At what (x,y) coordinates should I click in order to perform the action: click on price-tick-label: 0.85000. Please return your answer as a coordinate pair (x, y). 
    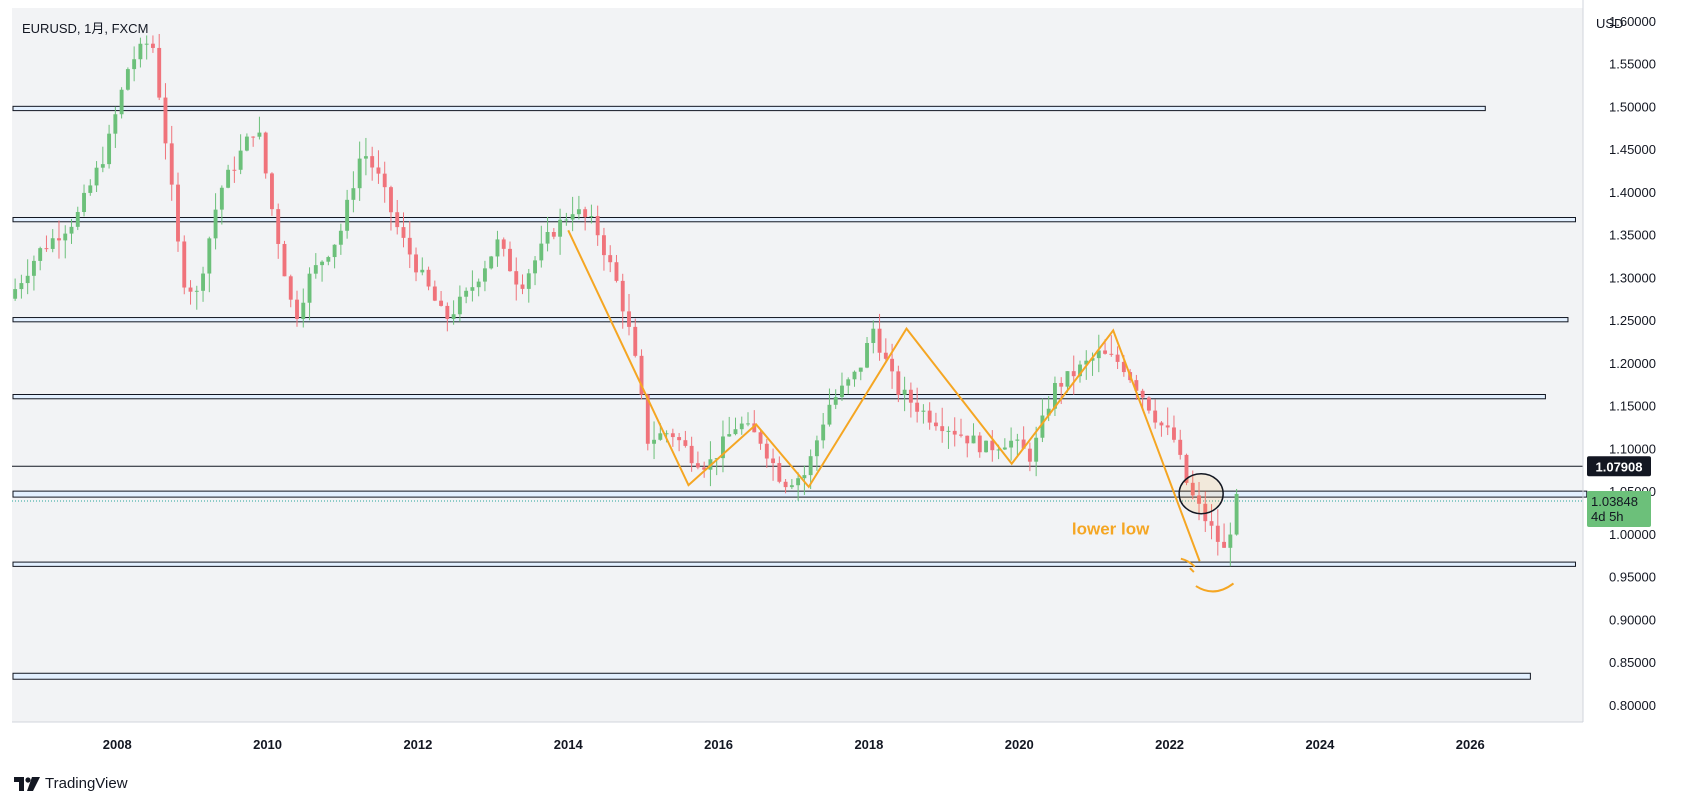
    Looking at the image, I should click on (1632, 662).